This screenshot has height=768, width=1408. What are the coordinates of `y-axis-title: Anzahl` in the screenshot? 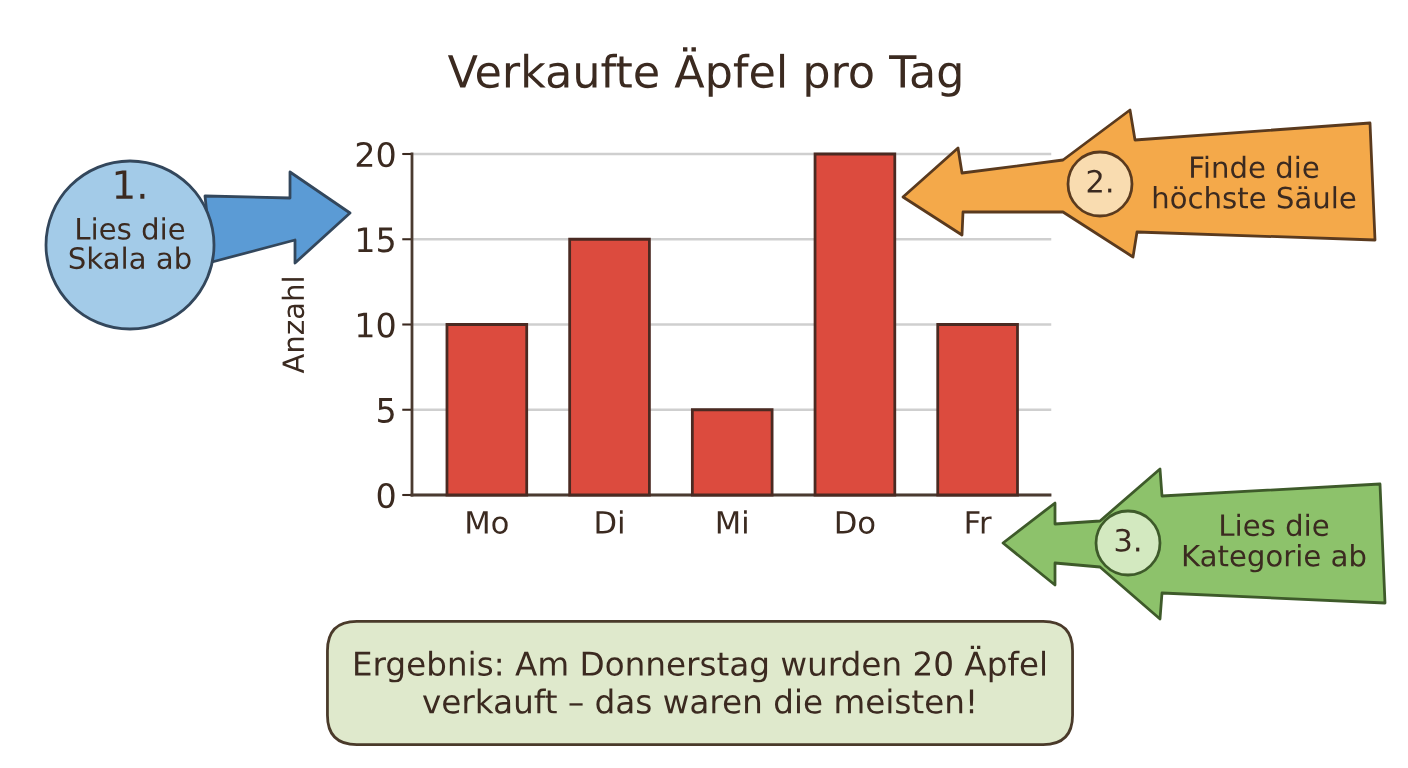 It's located at (293, 326).